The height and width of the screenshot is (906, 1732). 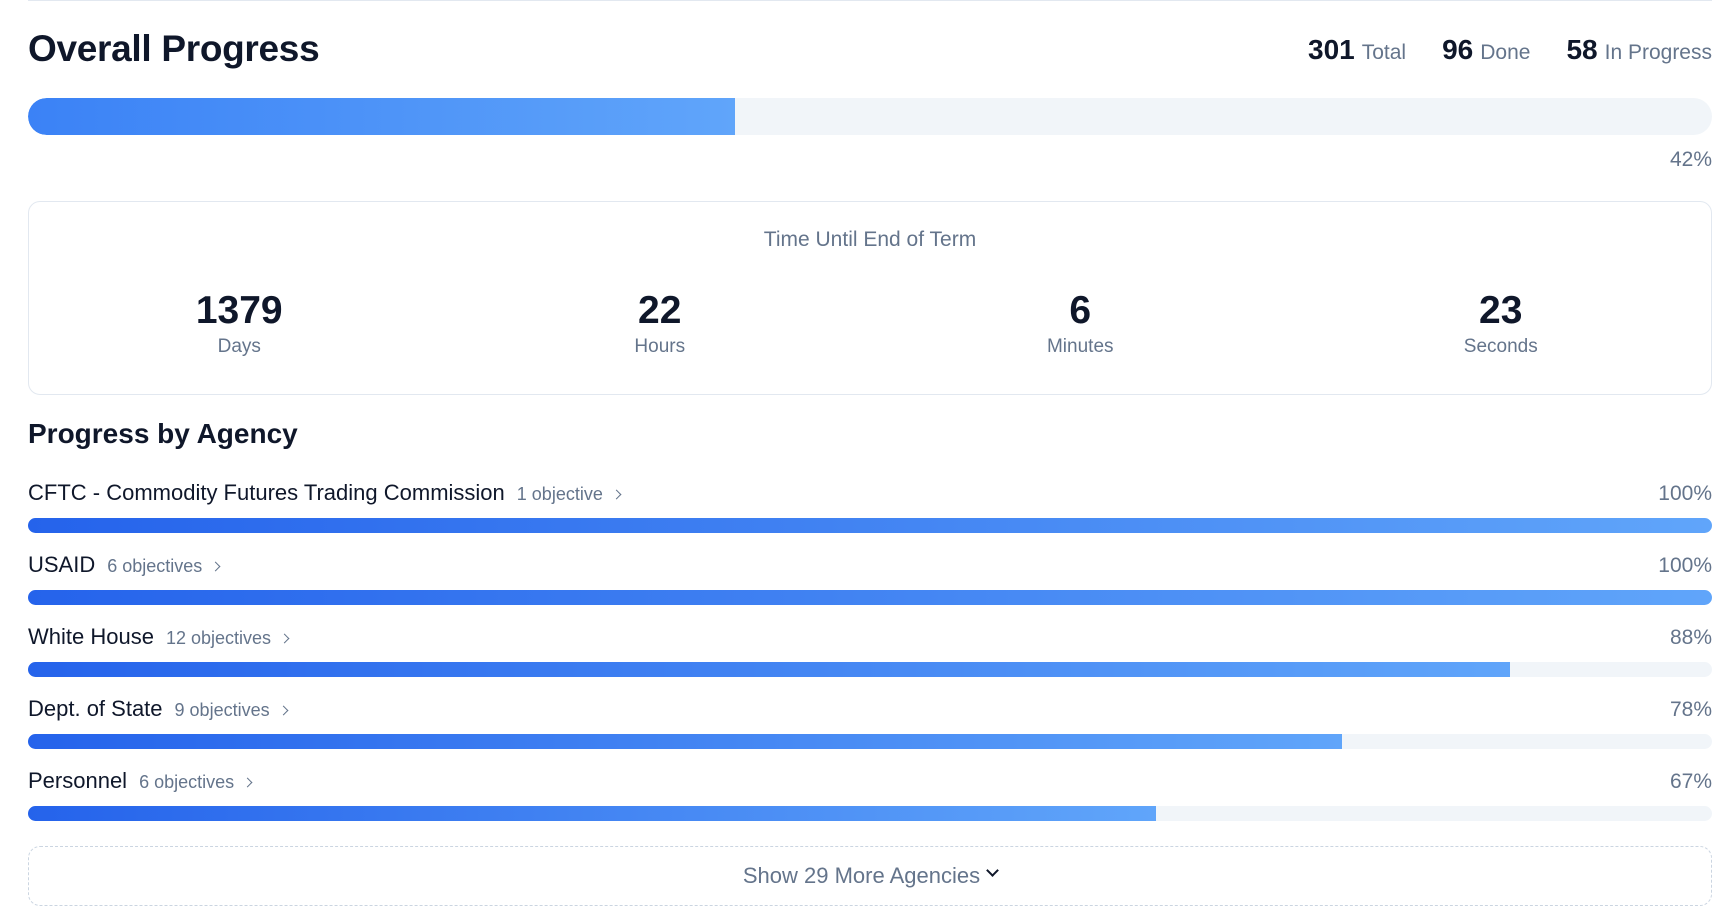 I want to click on countdown-hours-label: Hours, so click(x=660, y=346).